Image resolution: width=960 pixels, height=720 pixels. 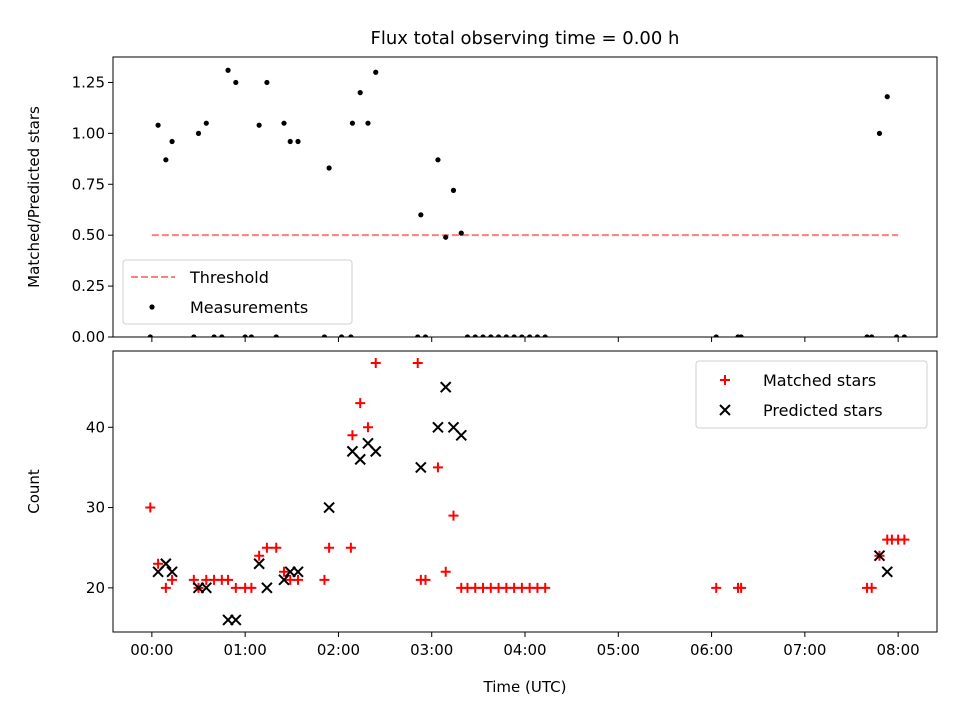 What do you see at coordinates (898, 650) in the screenshot?
I see `x-tick-label: 08:00` at bounding box center [898, 650].